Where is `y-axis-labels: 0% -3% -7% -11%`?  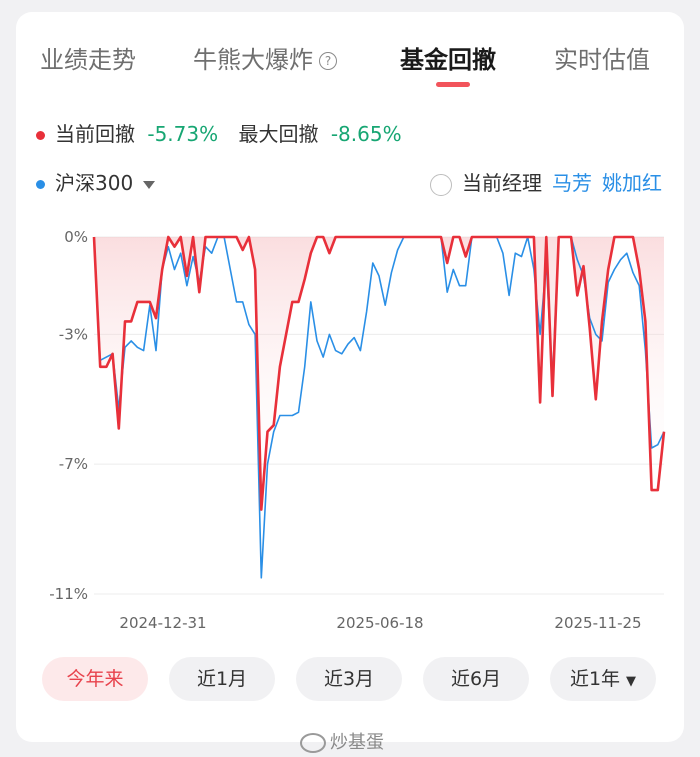 y-axis-labels: 0% -3% -7% -11% is located at coordinates (68, 415).